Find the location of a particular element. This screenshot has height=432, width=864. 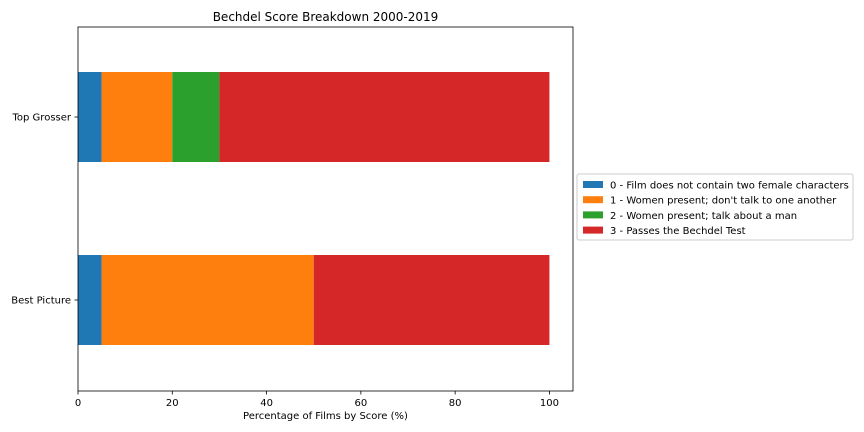

y-axis-ticks: Top Grosser Best Picture is located at coordinates (44, 210).